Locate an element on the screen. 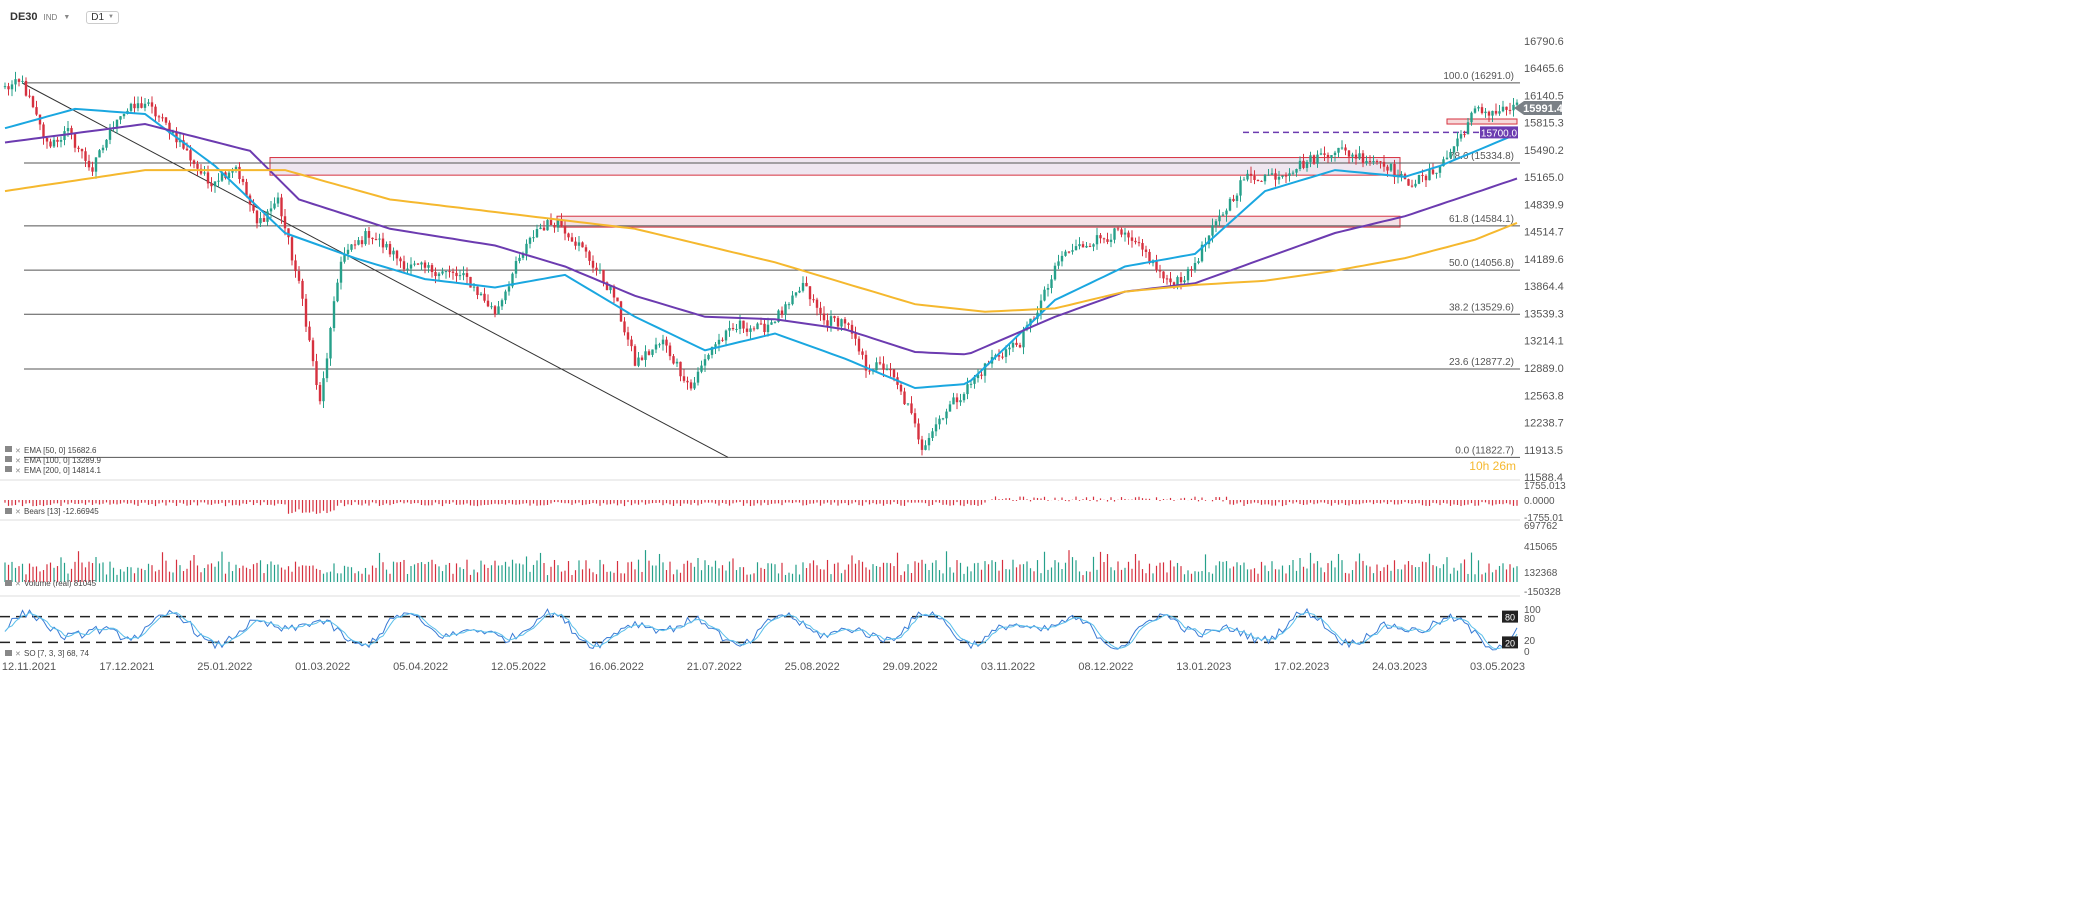 This screenshot has width=2079, height=909. date-axis-tick: 17.02.2023 is located at coordinates (1301, 667).